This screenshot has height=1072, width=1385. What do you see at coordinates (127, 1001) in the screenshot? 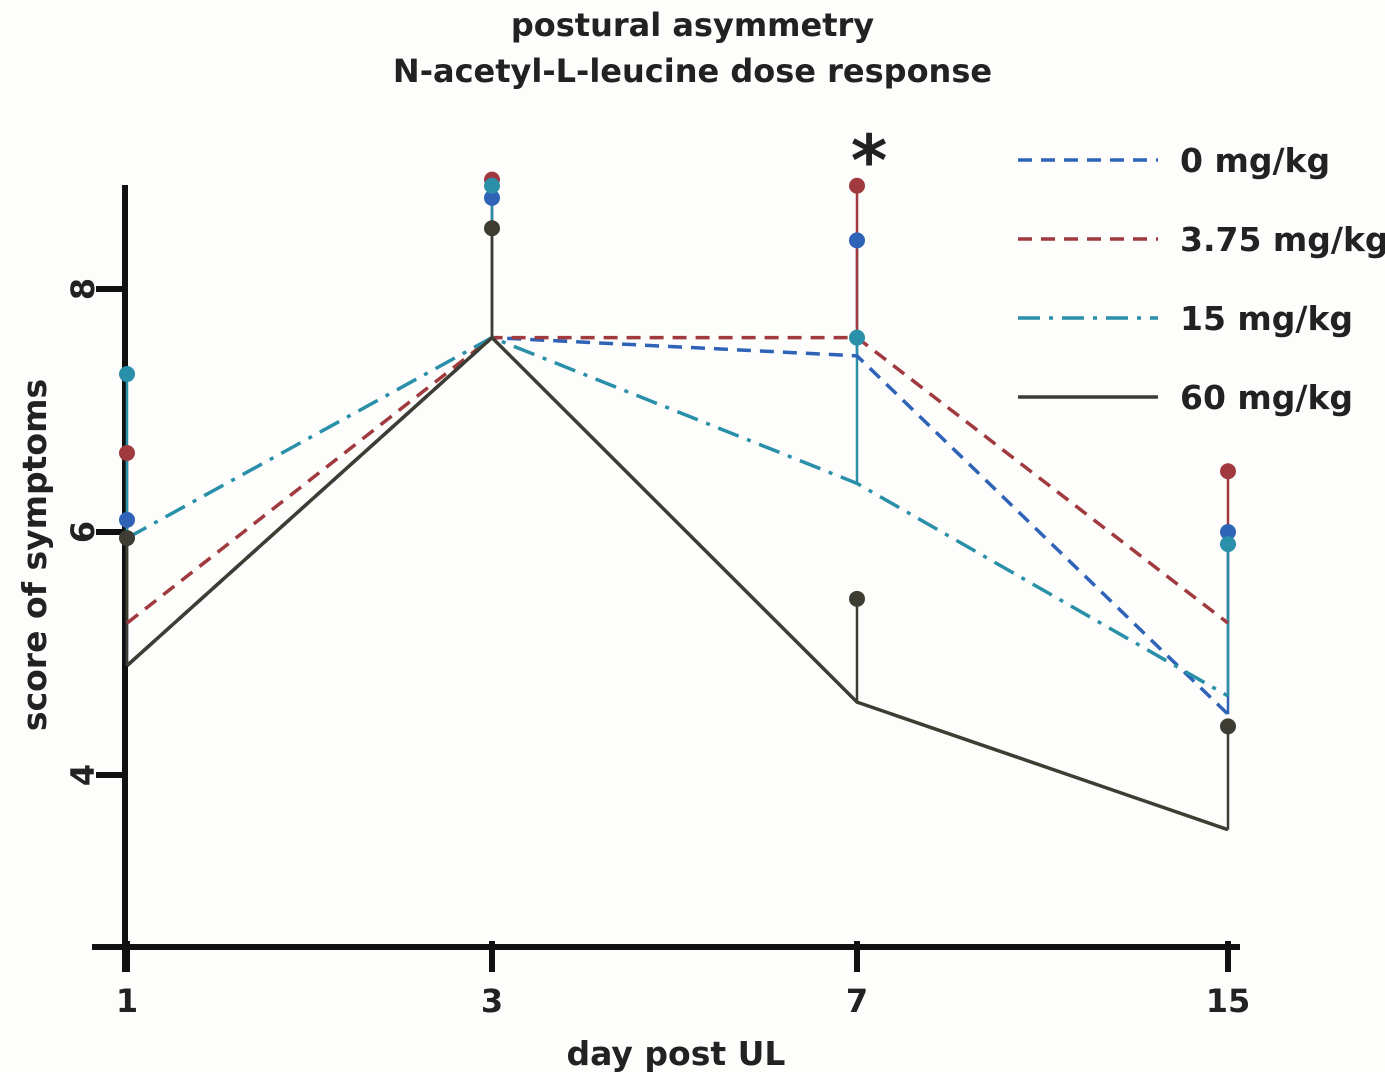
I see `x-tick-label-1: 1` at bounding box center [127, 1001].